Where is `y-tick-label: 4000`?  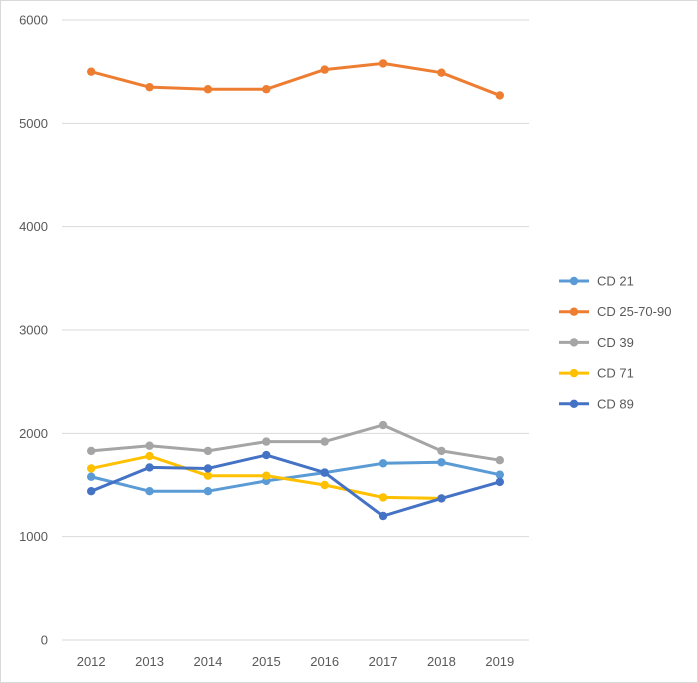 y-tick-label: 4000 is located at coordinates (33, 226).